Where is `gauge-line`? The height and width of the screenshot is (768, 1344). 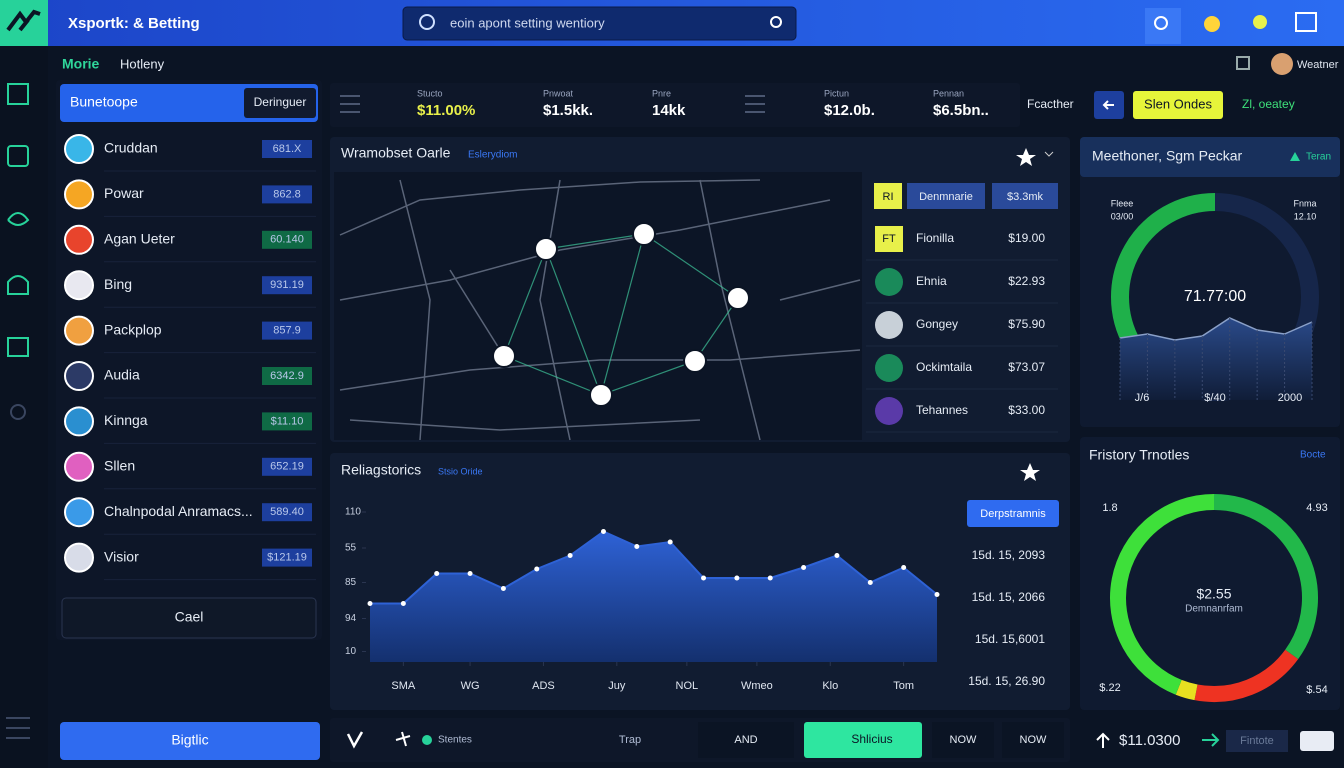
gauge-line is located at coordinates (1216, 329).